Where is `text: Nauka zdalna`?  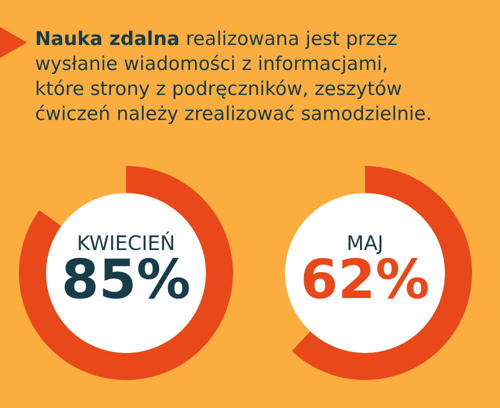
text: Nauka zdalna is located at coordinates (107, 39).